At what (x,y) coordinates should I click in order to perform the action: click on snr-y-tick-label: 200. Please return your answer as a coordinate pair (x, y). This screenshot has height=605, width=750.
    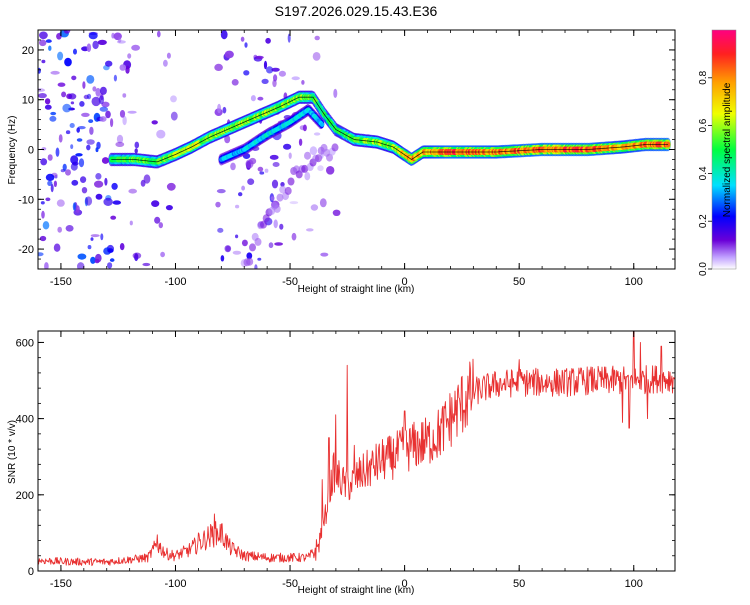
    Looking at the image, I should click on (25, 496).